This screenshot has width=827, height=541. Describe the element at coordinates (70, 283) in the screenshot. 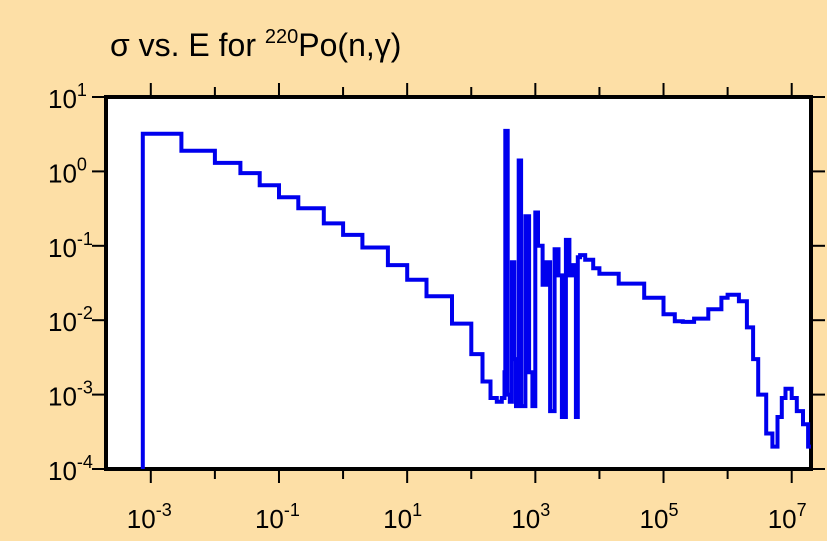

I see `y-axis-tick-labels: 10¹ 10⁰ 10⁻¹ 10⁻² 10⁻³ 10⁻⁴` at that location.